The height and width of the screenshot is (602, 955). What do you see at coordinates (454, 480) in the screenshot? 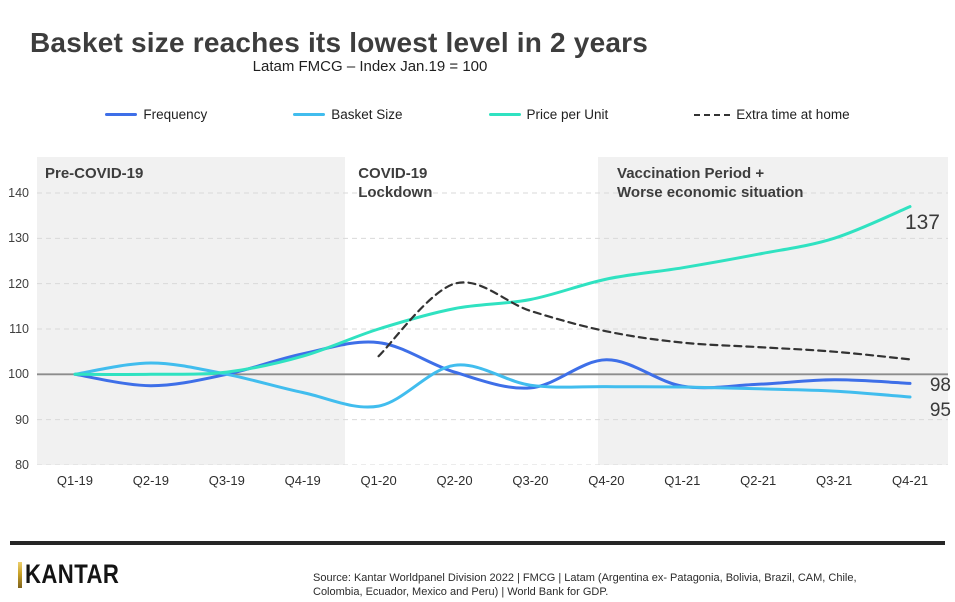
I see `x-tick-label: Q2-20` at bounding box center [454, 480].